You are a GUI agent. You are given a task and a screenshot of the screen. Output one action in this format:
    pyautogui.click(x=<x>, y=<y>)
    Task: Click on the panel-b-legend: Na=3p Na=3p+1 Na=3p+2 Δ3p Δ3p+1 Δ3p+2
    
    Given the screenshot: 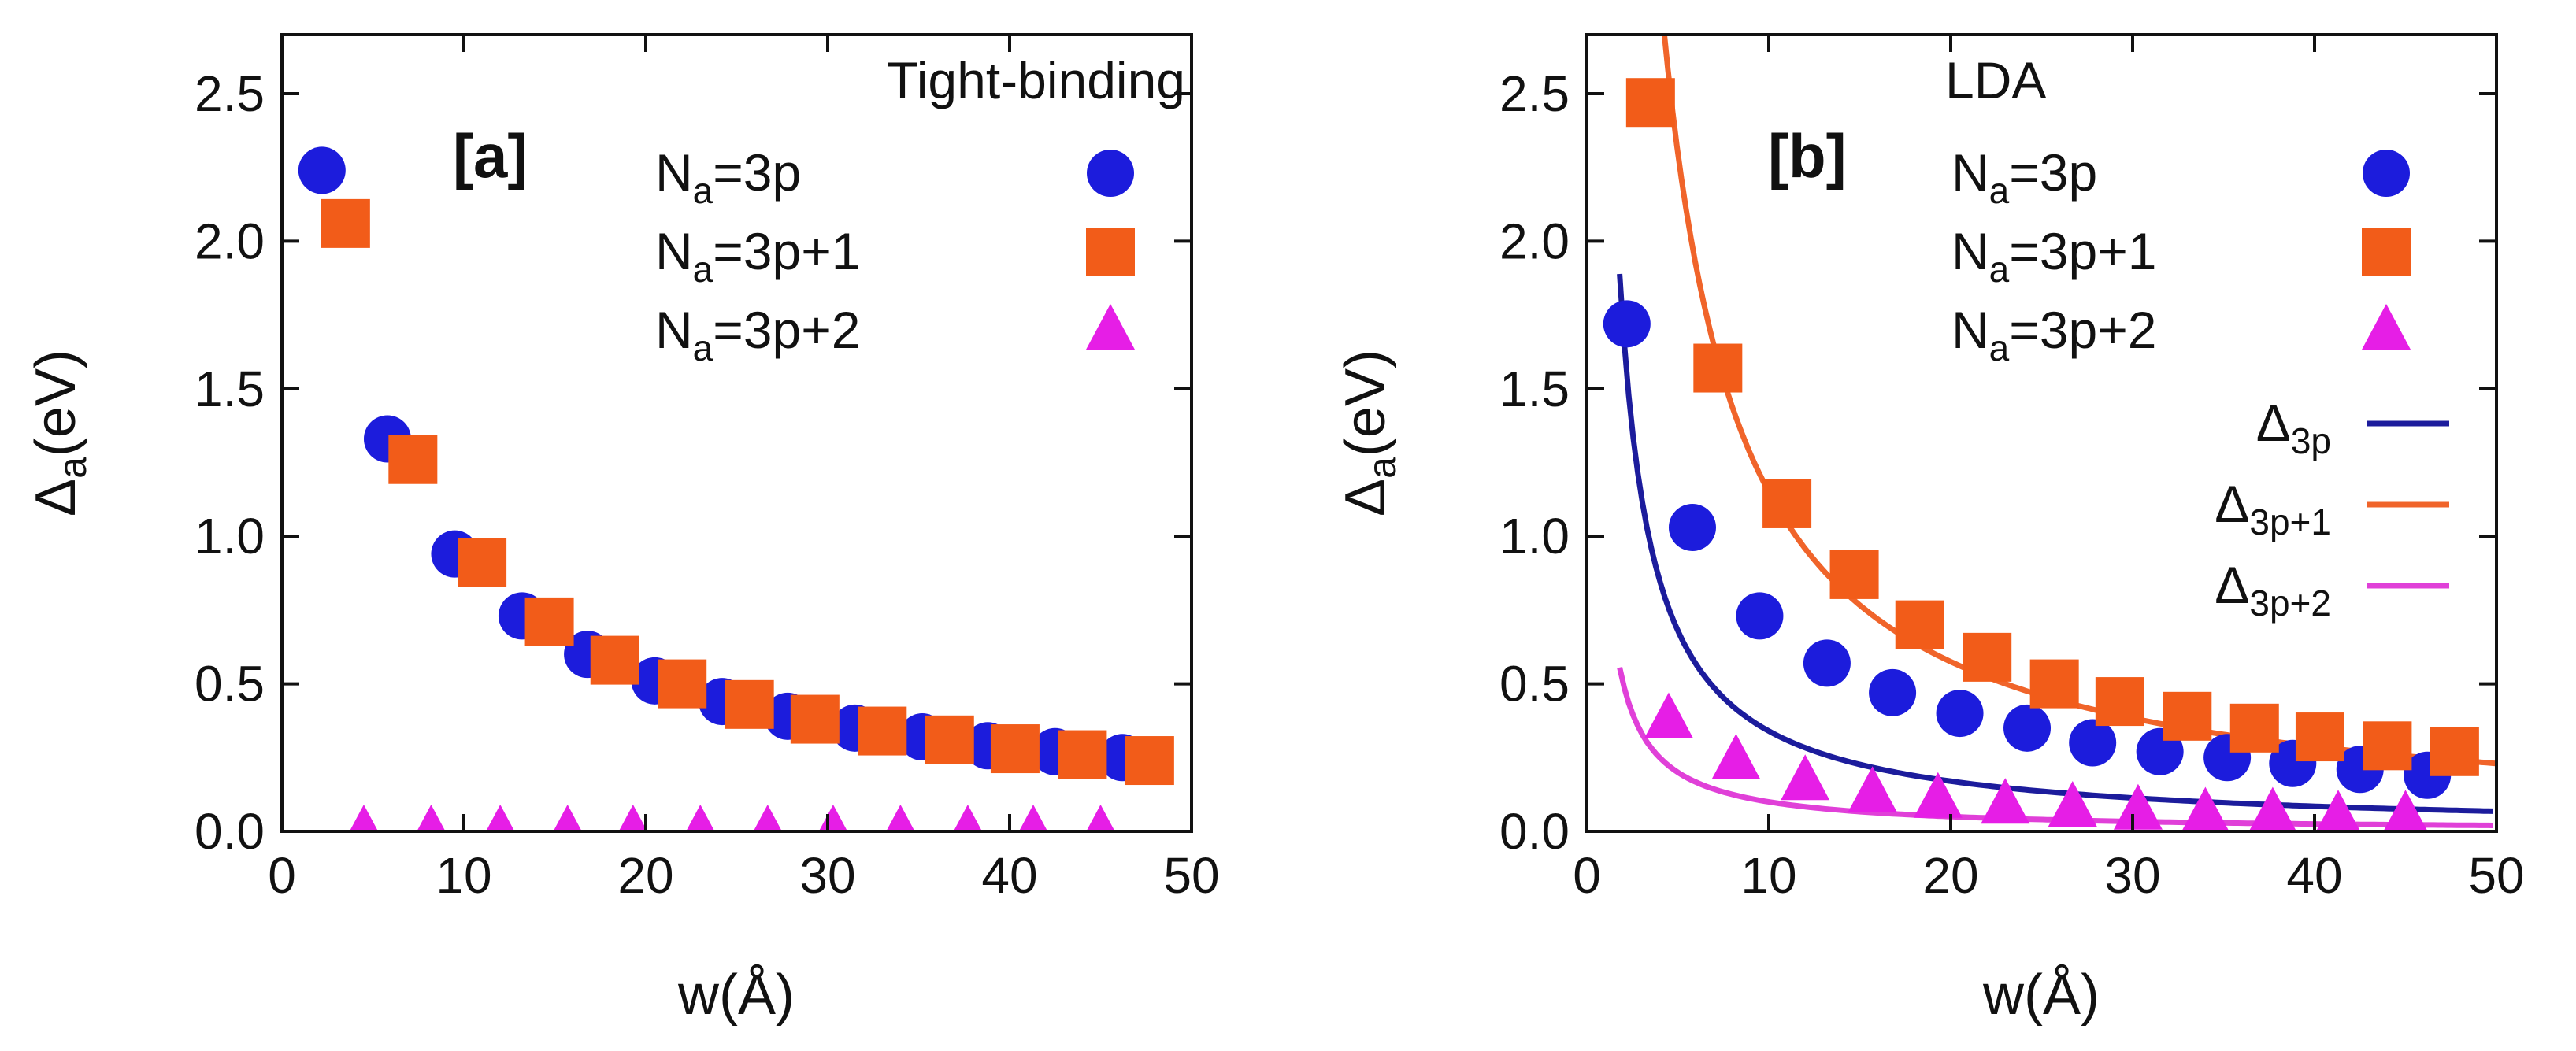 What is the action you would take?
    pyautogui.click(x=2200, y=383)
    